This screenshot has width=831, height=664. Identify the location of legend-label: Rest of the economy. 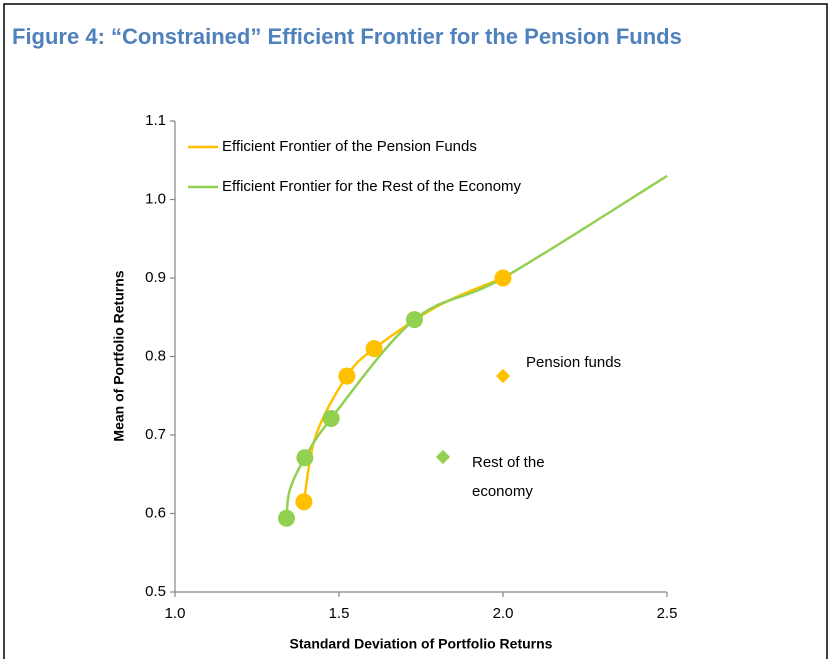
(508, 477).